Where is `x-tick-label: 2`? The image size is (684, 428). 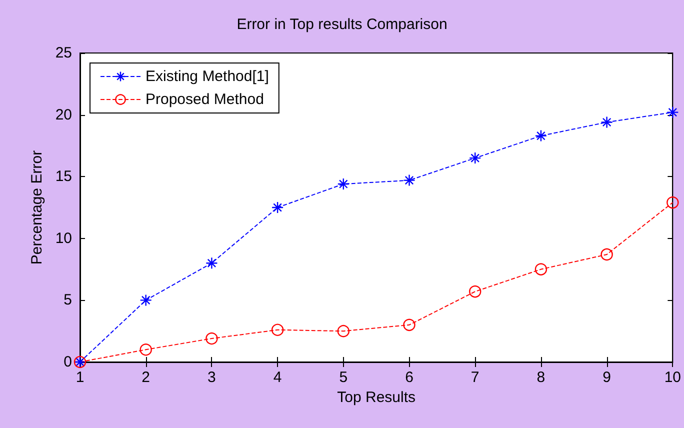
x-tick-label: 2 is located at coordinates (146, 377).